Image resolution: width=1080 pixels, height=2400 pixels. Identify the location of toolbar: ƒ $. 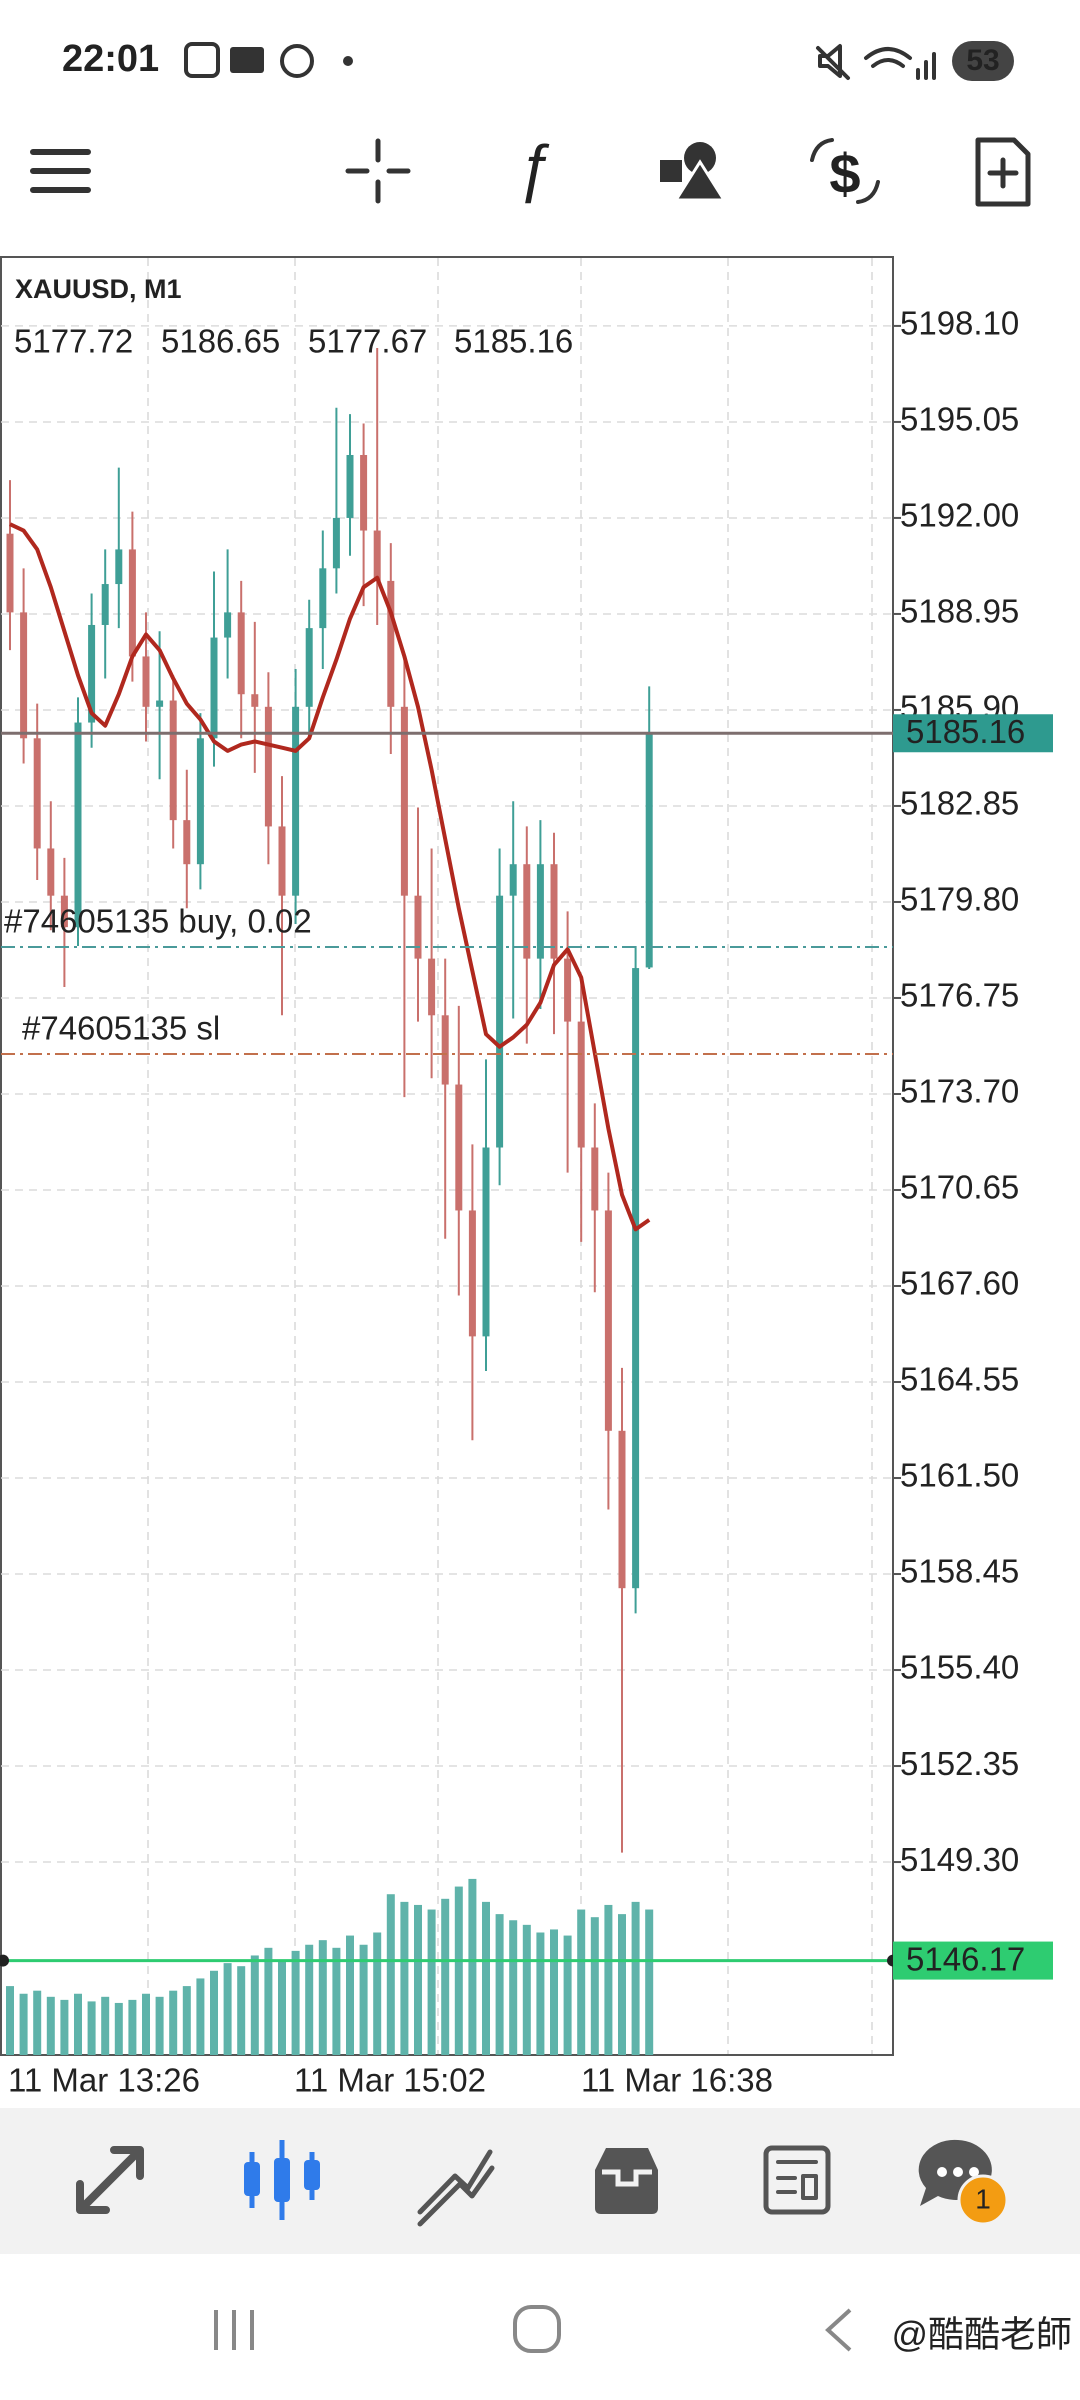
(530, 169).